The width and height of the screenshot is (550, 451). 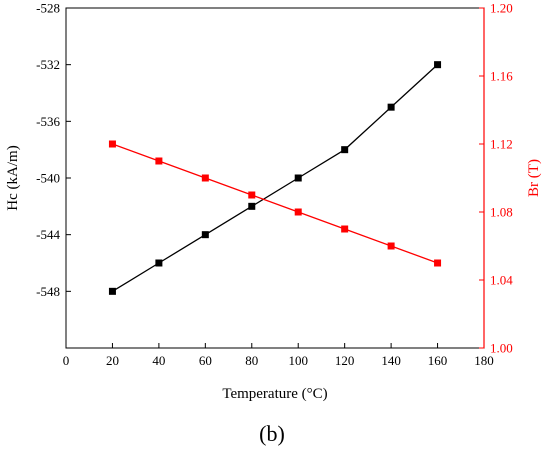 I want to click on x-tick-label: 80, so click(x=251, y=360).